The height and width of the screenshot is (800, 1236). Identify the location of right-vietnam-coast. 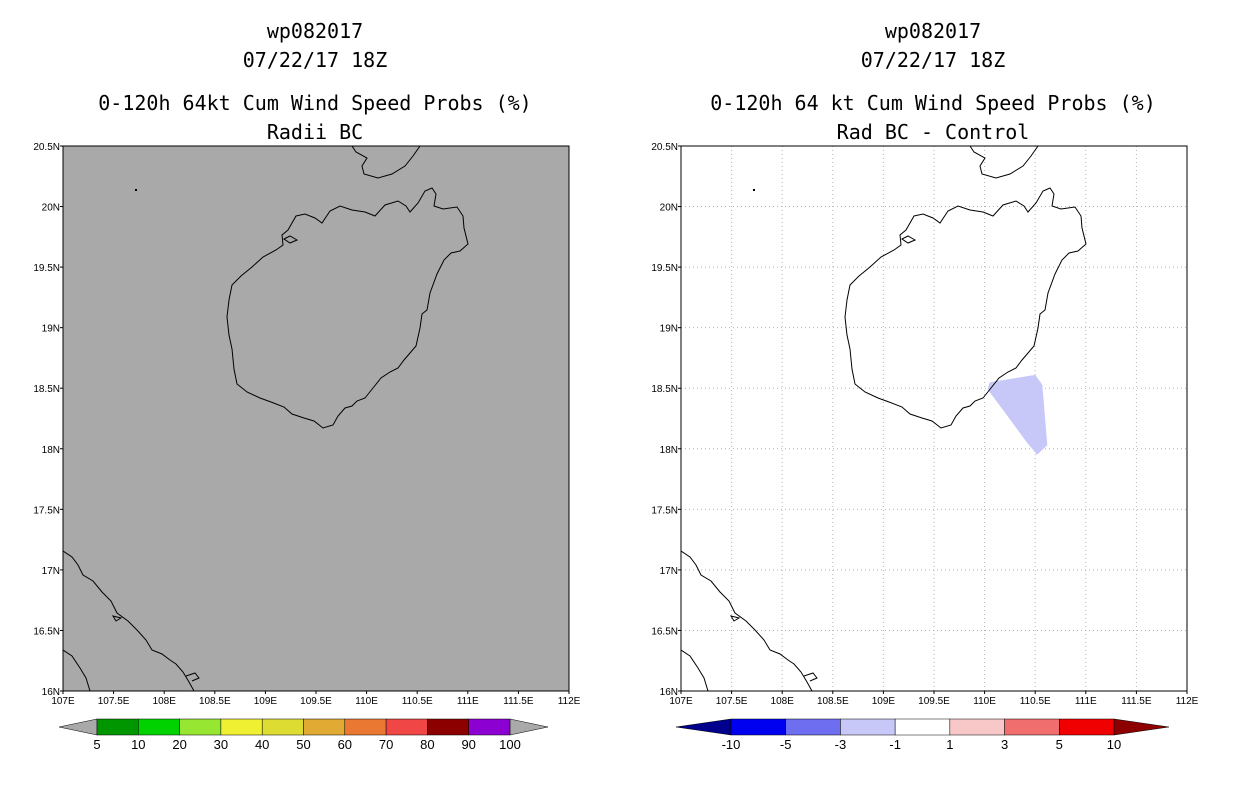
(747, 620).